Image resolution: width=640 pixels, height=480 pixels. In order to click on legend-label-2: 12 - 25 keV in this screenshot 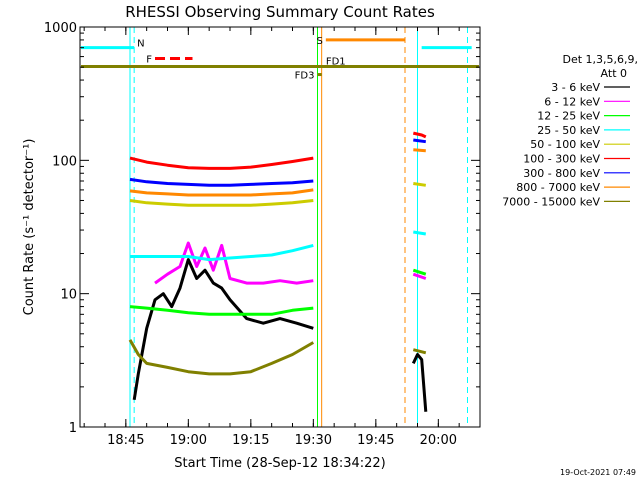, I will do `click(568, 116)`.